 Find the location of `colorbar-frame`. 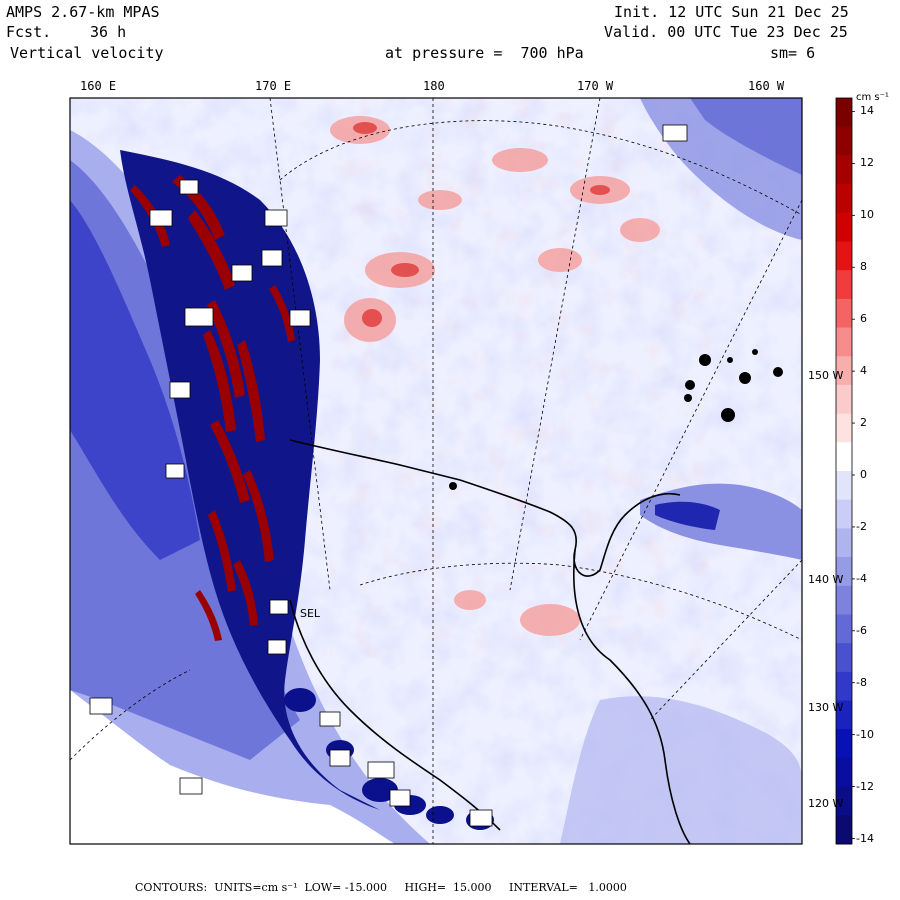

colorbar-frame is located at coordinates (844, 471).